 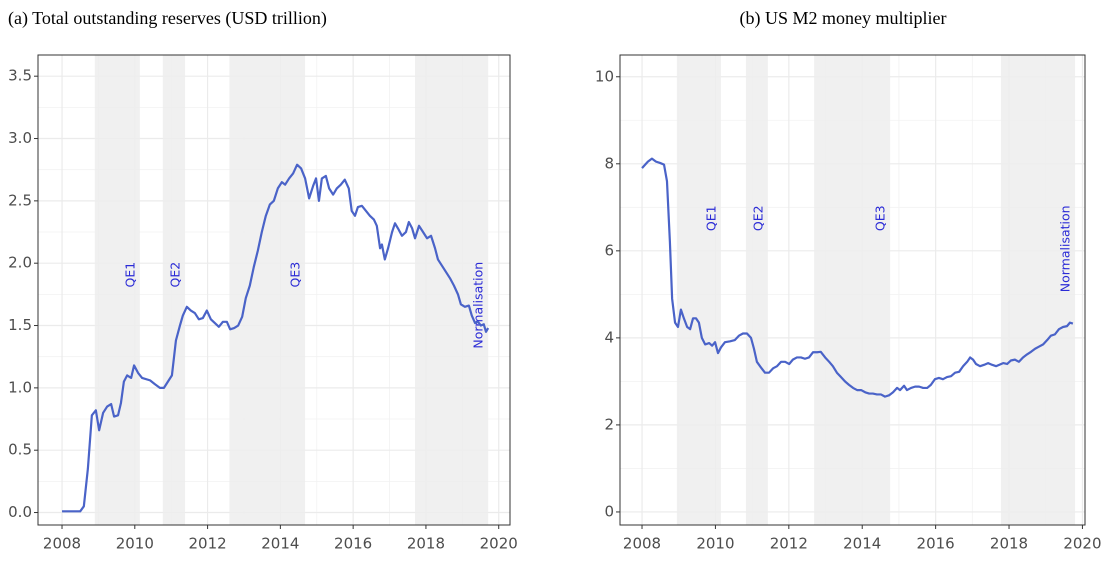 I want to click on y-tick-label: 0.5, so click(x=20, y=450).